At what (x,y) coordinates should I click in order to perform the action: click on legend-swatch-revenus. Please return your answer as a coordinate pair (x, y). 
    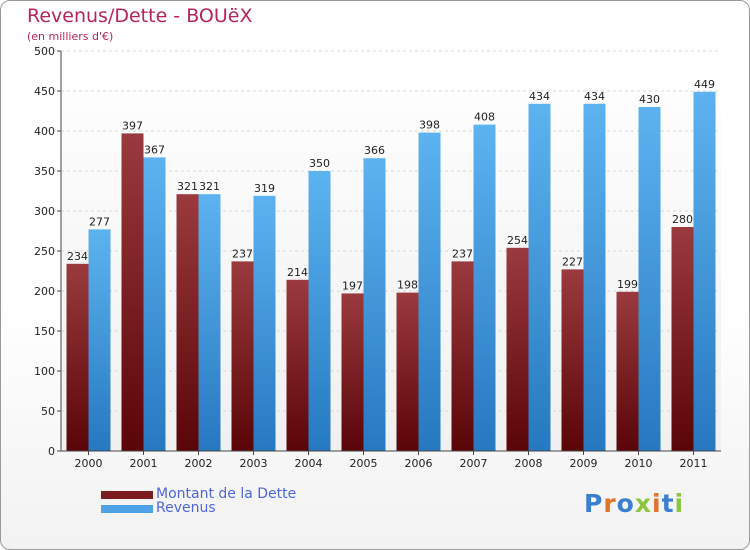
    Looking at the image, I should click on (127, 509).